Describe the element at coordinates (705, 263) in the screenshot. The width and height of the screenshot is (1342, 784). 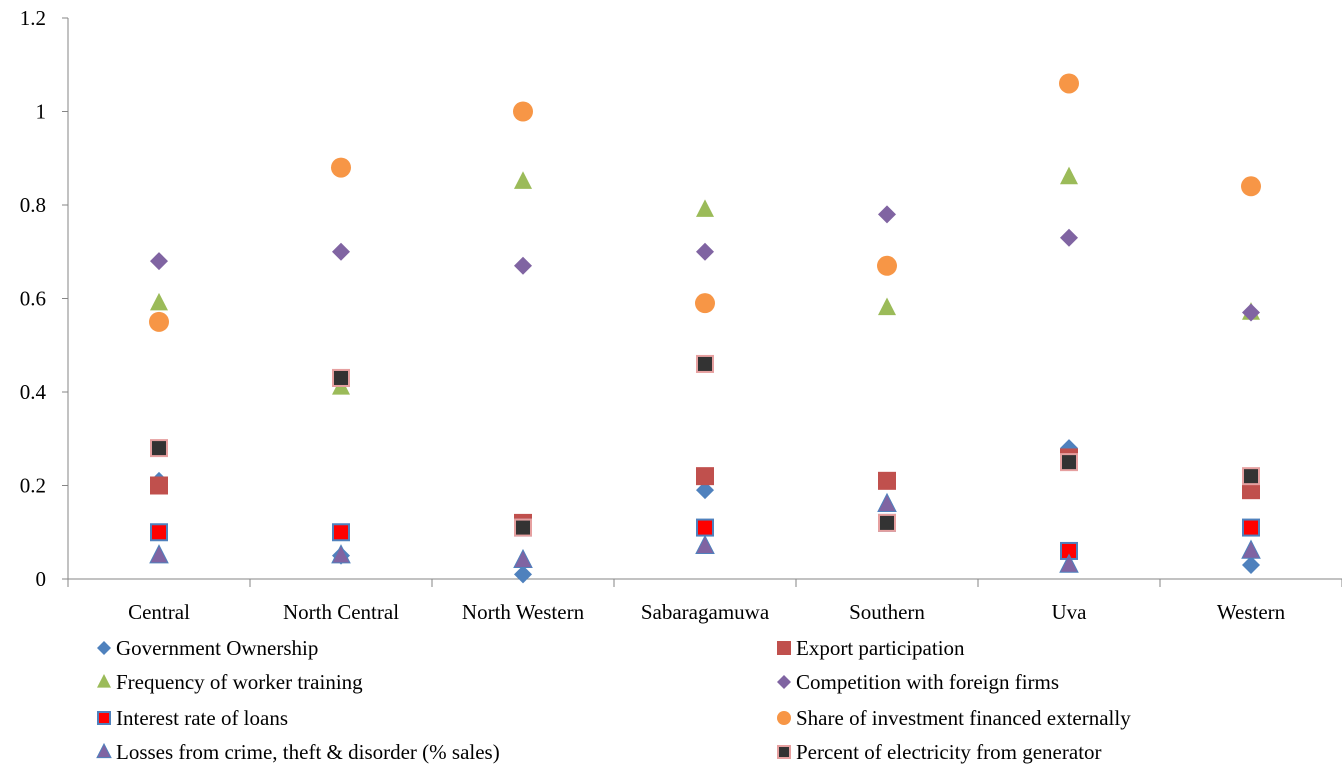
I see `series-competition-with-foreign-firms` at that location.